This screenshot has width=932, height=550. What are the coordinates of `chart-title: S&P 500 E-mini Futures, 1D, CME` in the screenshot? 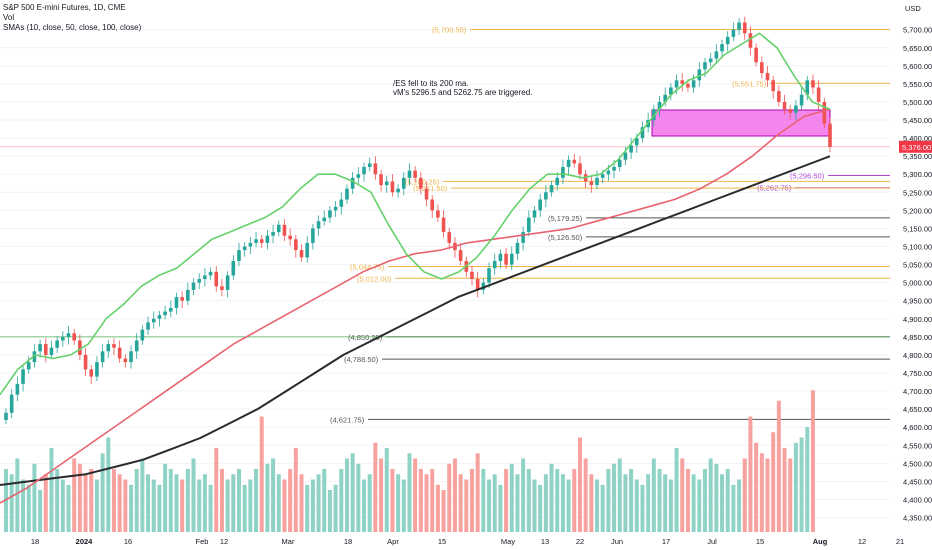 It's located at (64, 7).